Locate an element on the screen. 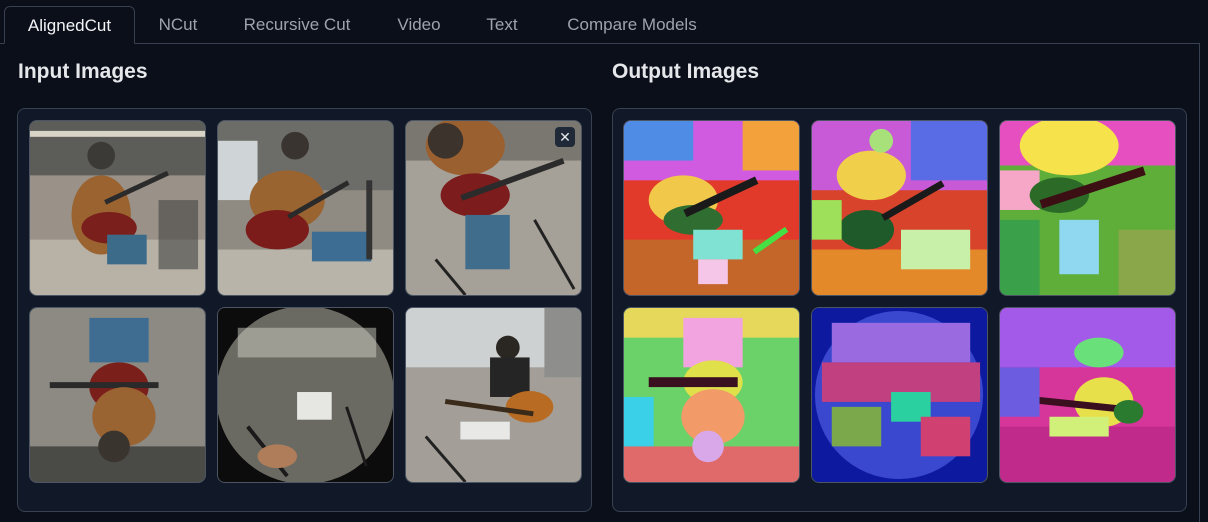 This screenshot has height=522, width=1208. input-images-title: Input Images is located at coordinates (83, 71).